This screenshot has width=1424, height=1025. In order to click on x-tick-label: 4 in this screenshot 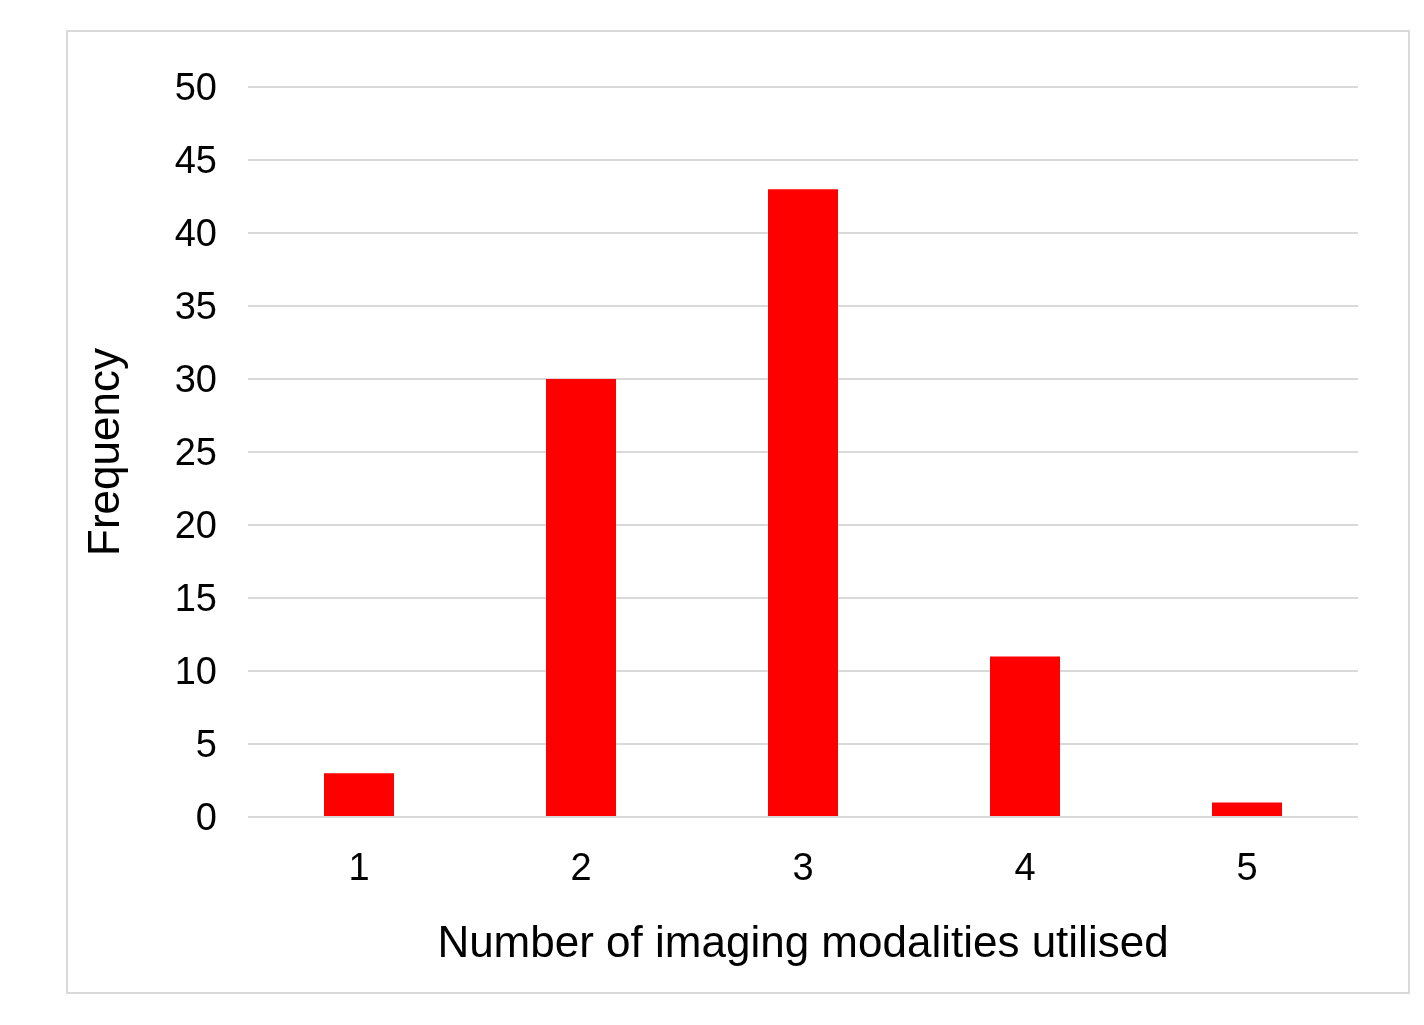, I will do `click(1025, 866)`.